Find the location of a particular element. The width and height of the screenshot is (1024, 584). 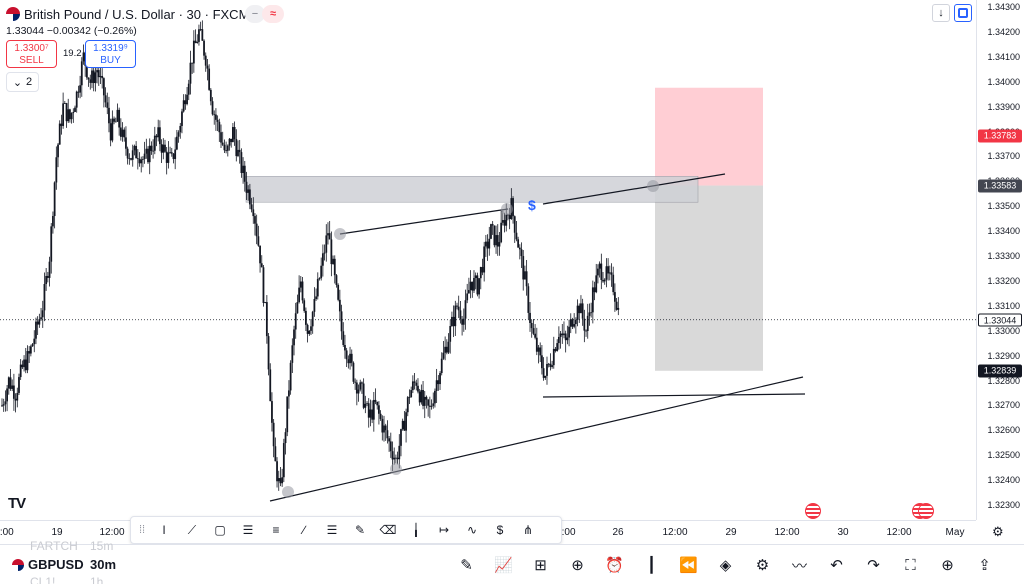

line-segment-icon: ∕ is located at coordinates (303, 530).